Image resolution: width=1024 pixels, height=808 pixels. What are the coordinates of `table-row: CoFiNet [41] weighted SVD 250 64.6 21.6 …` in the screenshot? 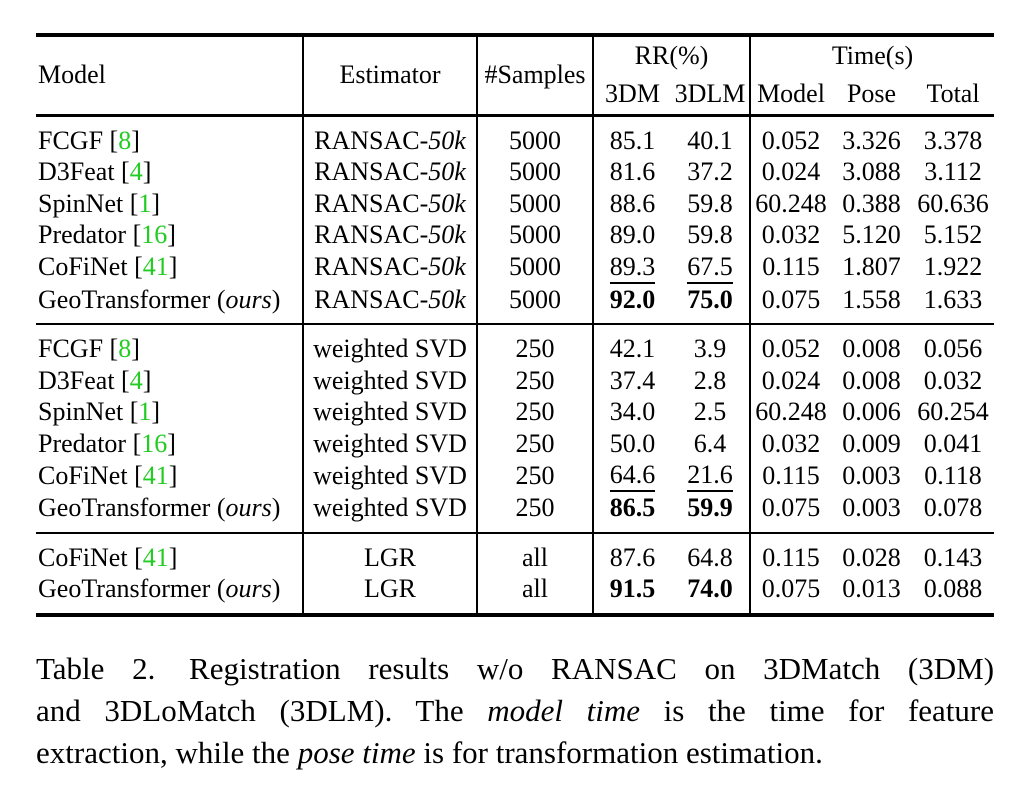 It's located at (515, 475).